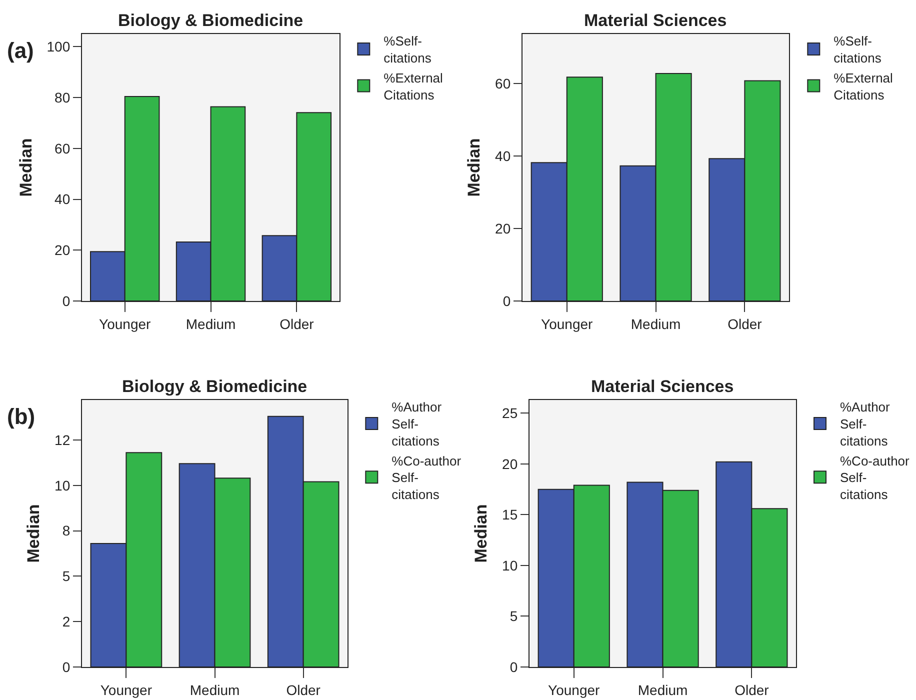  What do you see at coordinates (510, 514) in the screenshot?
I see `y-tick-label: 15` at bounding box center [510, 514].